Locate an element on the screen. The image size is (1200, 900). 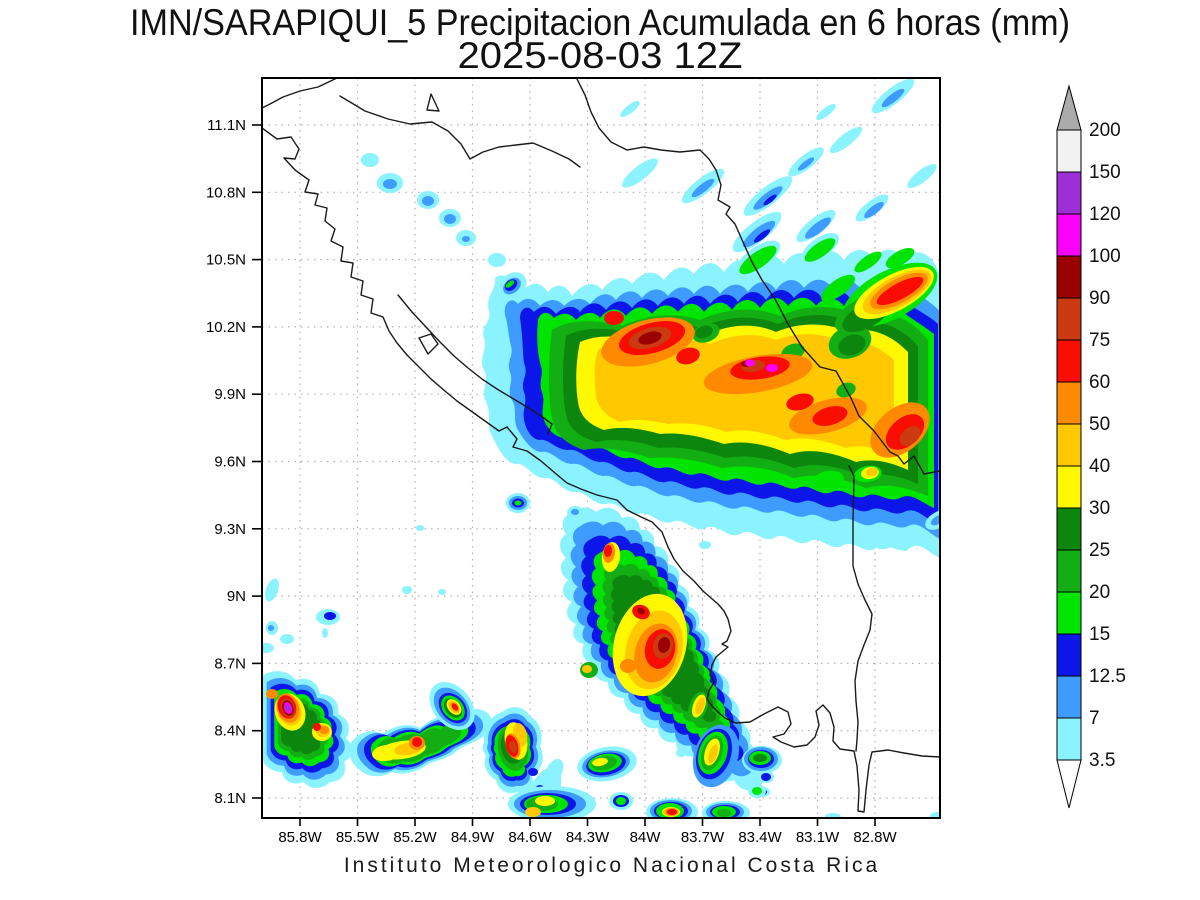
colorbar-label: 30 is located at coordinates (1099, 508).